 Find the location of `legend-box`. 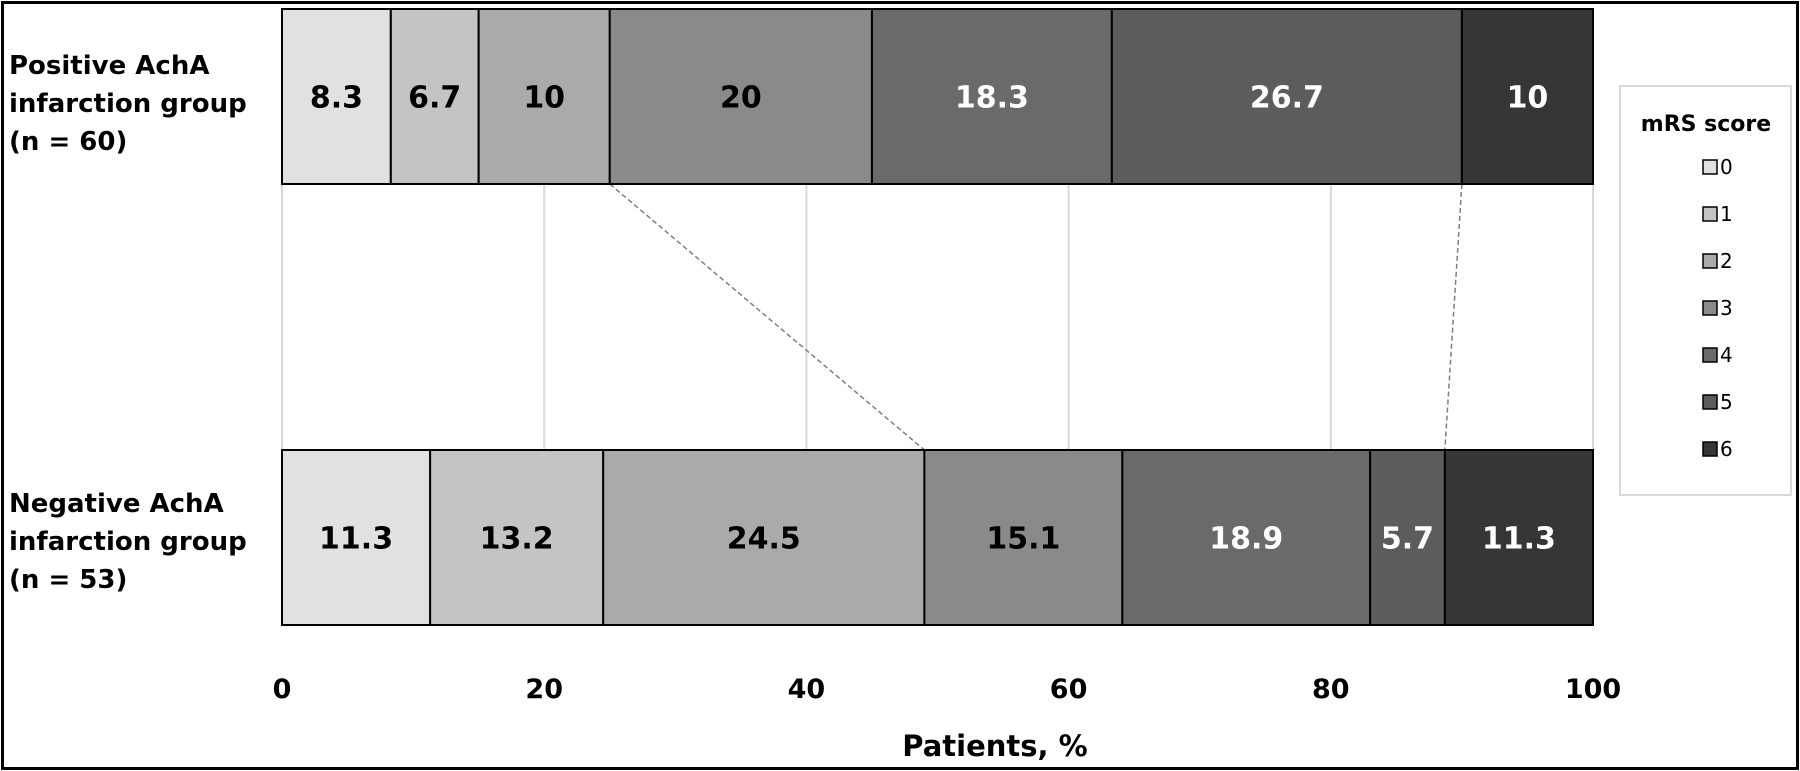

legend-box is located at coordinates (1705, 290).